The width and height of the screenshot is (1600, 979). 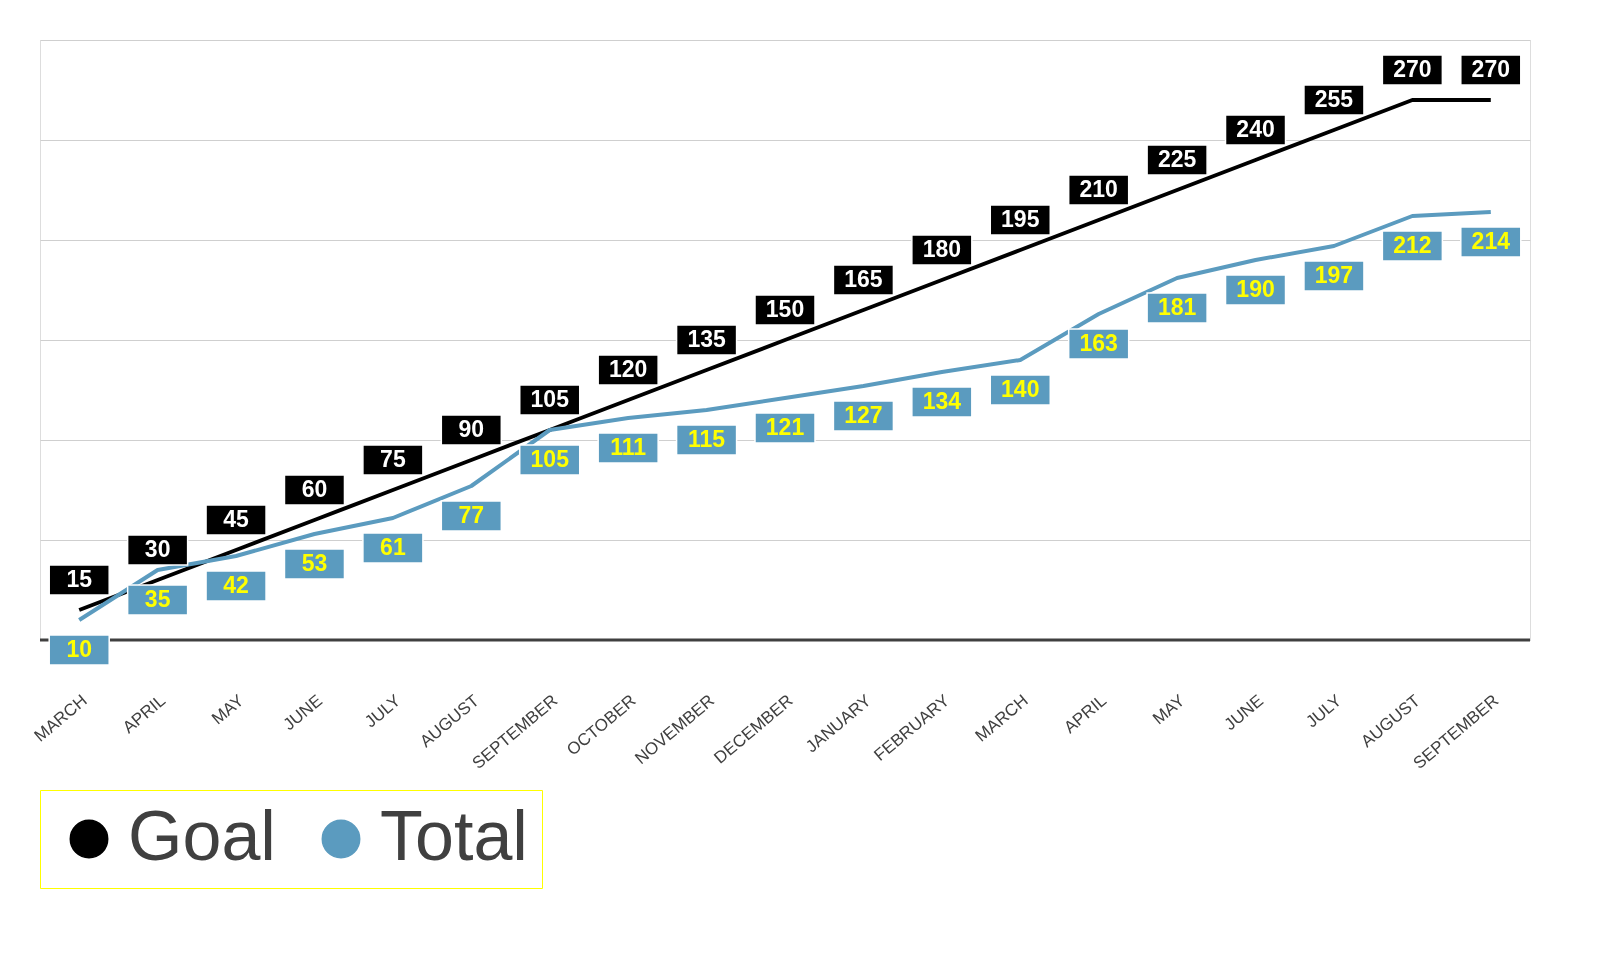 What do you see at coordinates (1255, 289) in the screenshot?
I see `data-label: 190` at bounding box center [1255, 289].